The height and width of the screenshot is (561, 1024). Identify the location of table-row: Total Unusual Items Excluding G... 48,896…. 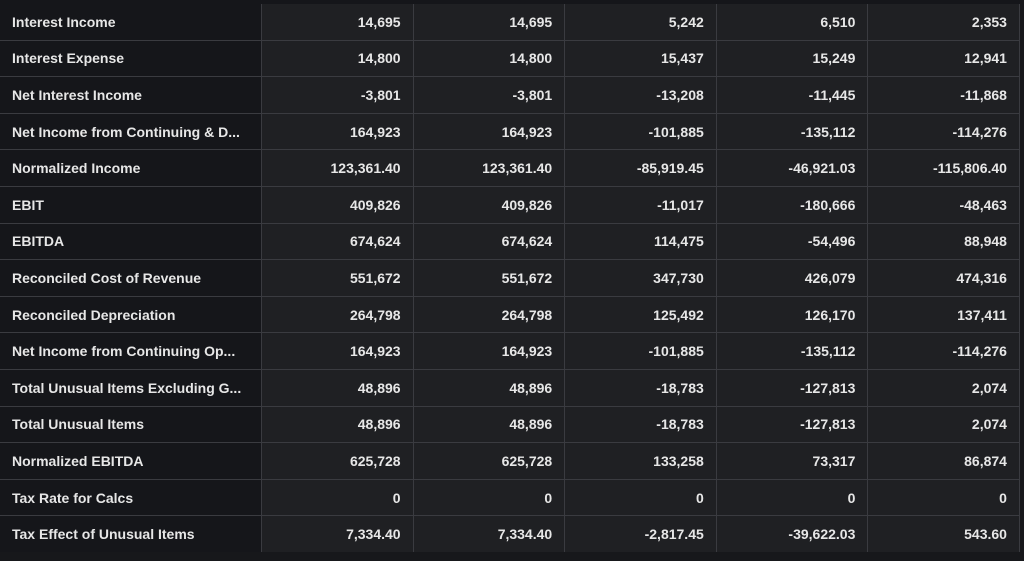
(510, 388).